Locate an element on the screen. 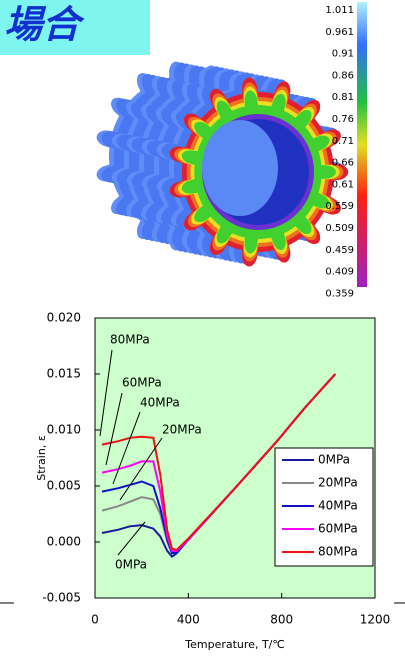 Image resolution: width=405 pixels, height=657 pixels. y-tick-label: 0.020 is located at coordinates (64, 318).